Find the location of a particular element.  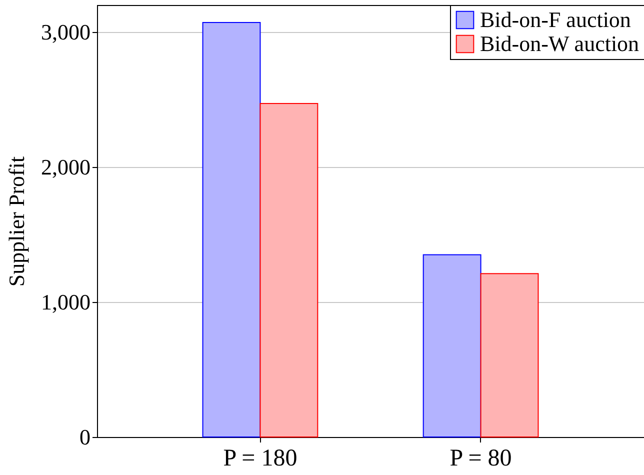

legend-label: Bid-on-F auction is located at coordinates (555, 19).